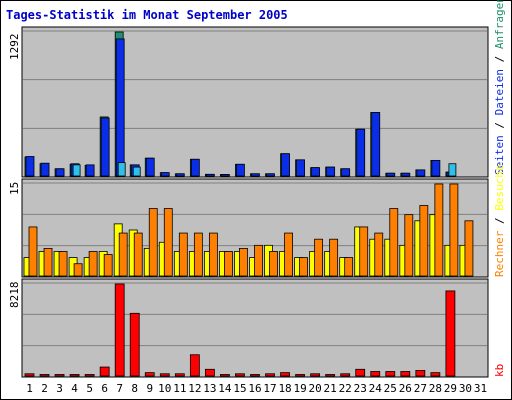  What do you see at coordinates (376, 388) in the screenshot?
I see `x-tick-day: 24` at bounding box center [376, 388].